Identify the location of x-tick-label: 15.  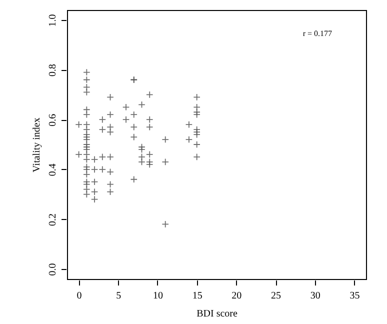
(197, 296).